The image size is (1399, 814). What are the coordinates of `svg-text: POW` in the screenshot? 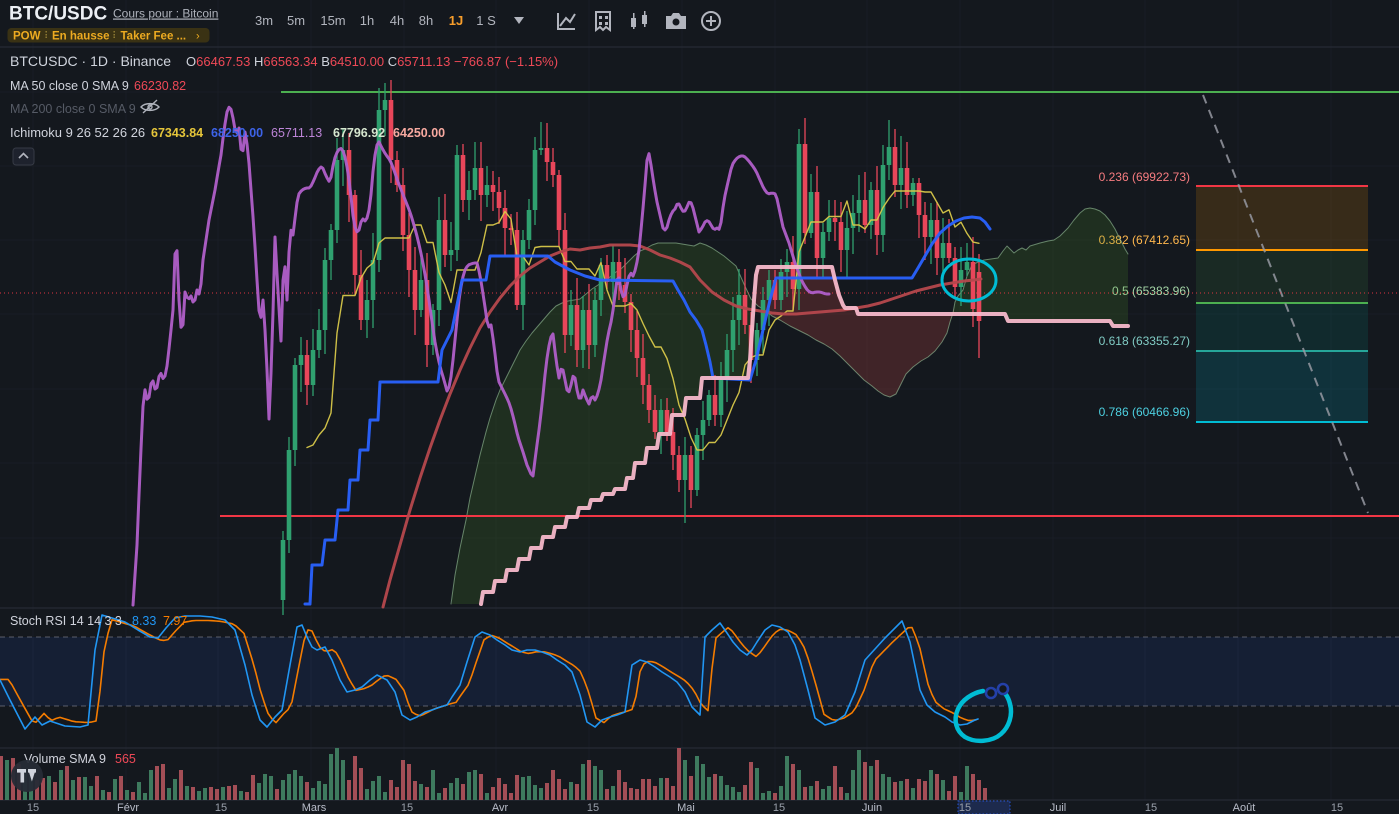 It's located at (27, 37).